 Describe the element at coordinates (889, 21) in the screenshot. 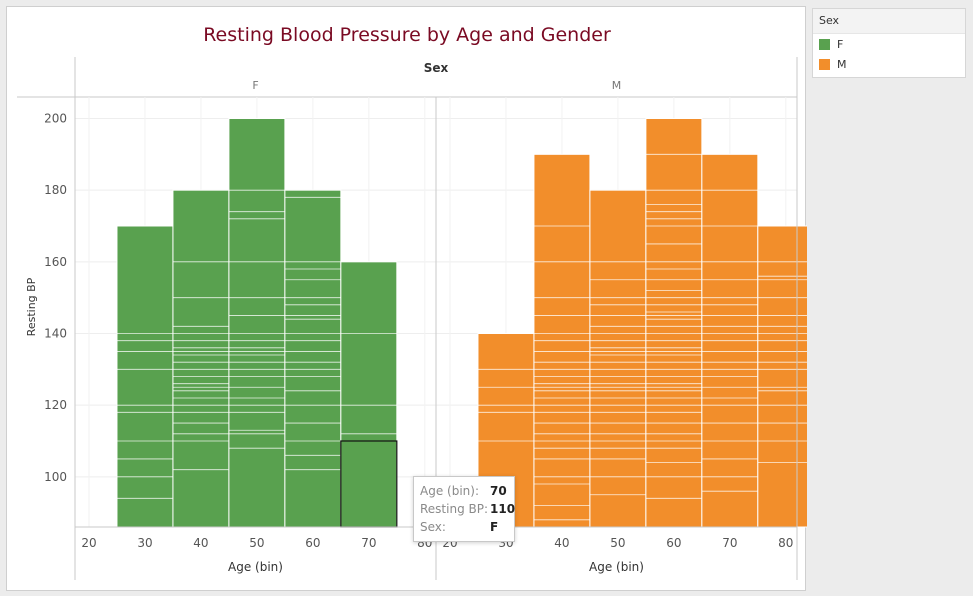

I see `legend-title: Sex` at that location.